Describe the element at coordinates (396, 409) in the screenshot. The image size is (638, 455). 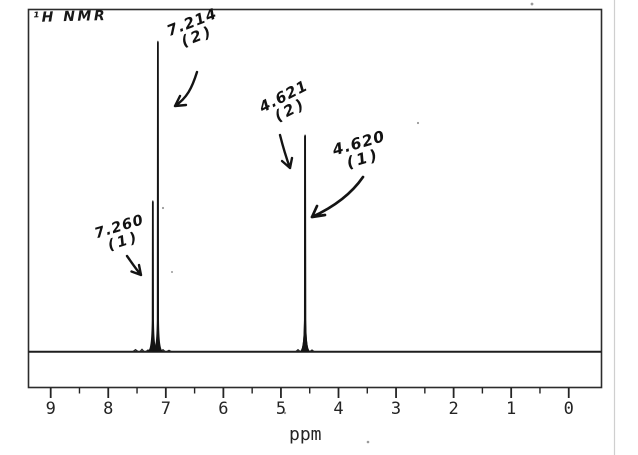
I see `x-axis-tick-label: 3` at that location.